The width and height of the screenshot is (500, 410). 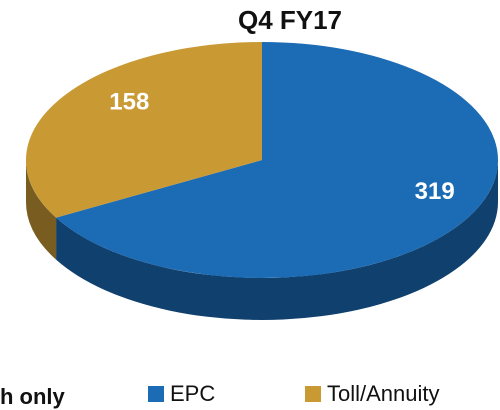 I want to click on data-label: 158, so click(x=129, y=102).